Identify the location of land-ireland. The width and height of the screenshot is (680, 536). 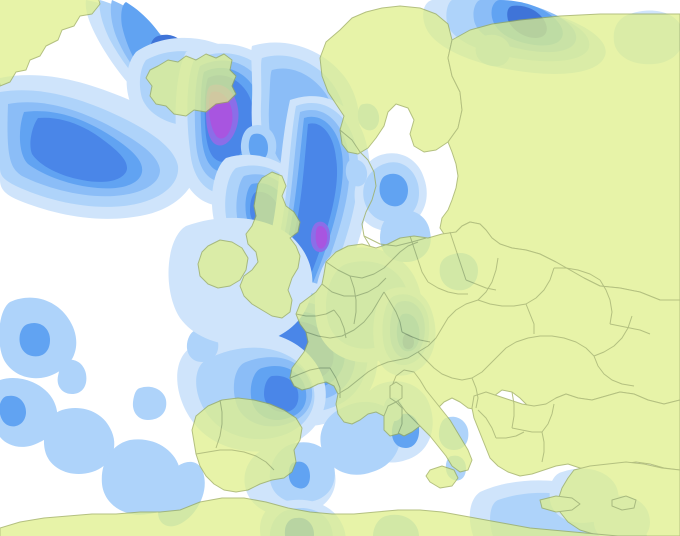
(223, 264).